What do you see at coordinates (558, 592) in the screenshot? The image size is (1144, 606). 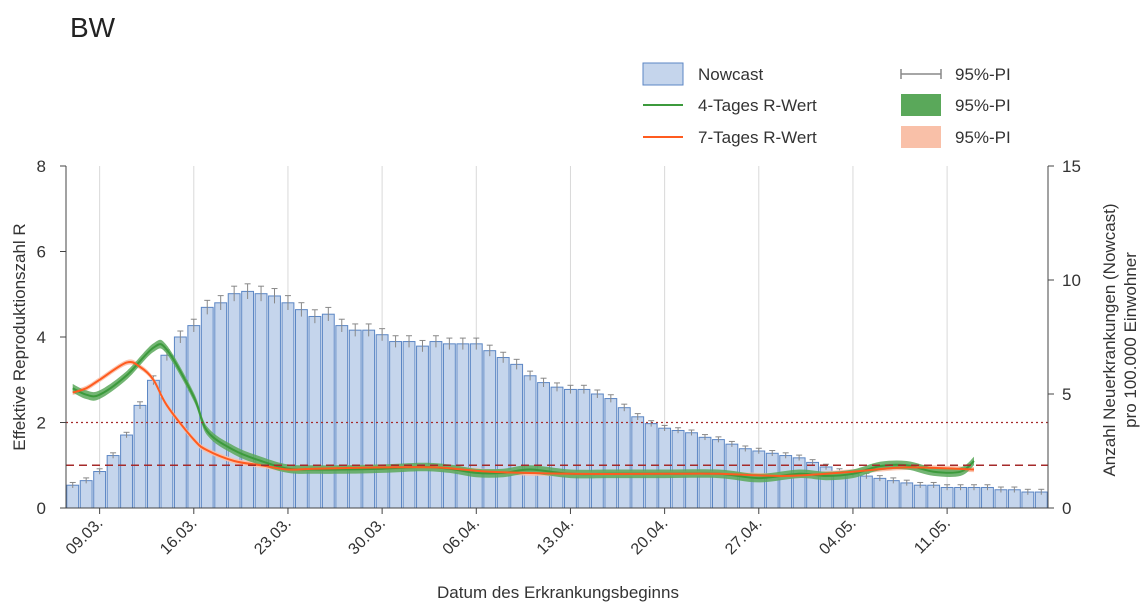 I see `x-axis-label: Datum des Erkrankungsbeginns` at bounding box center [558, 592].